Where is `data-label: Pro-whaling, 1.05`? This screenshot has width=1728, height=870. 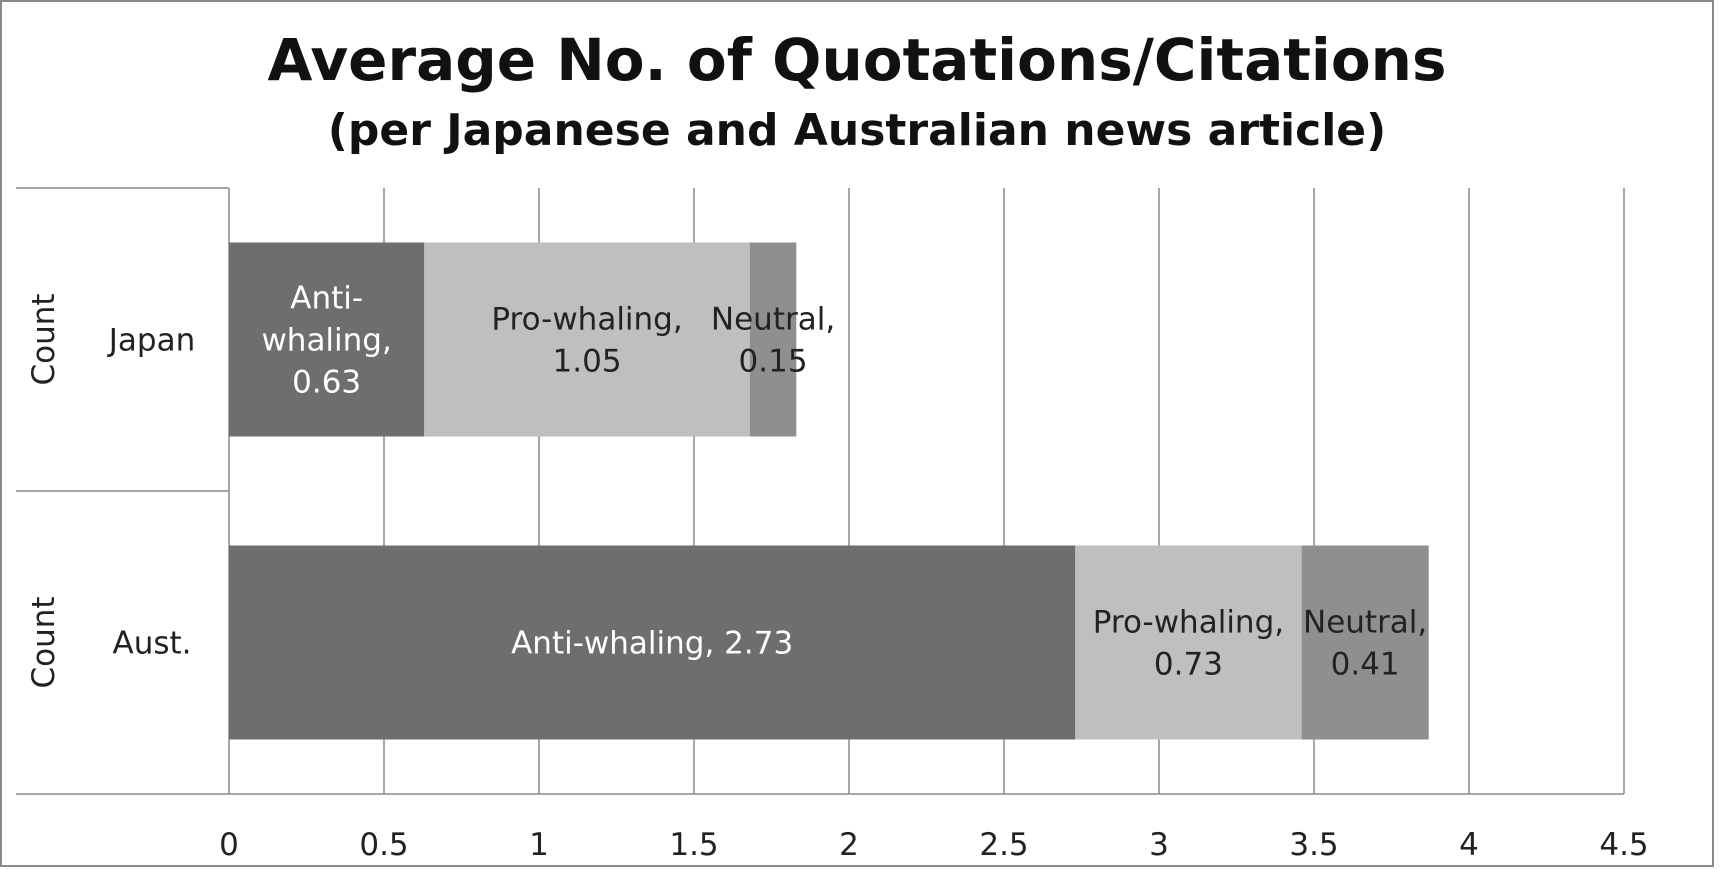 data-label: Pro-whaling, 1.05 is located at coordinates (586, 341).